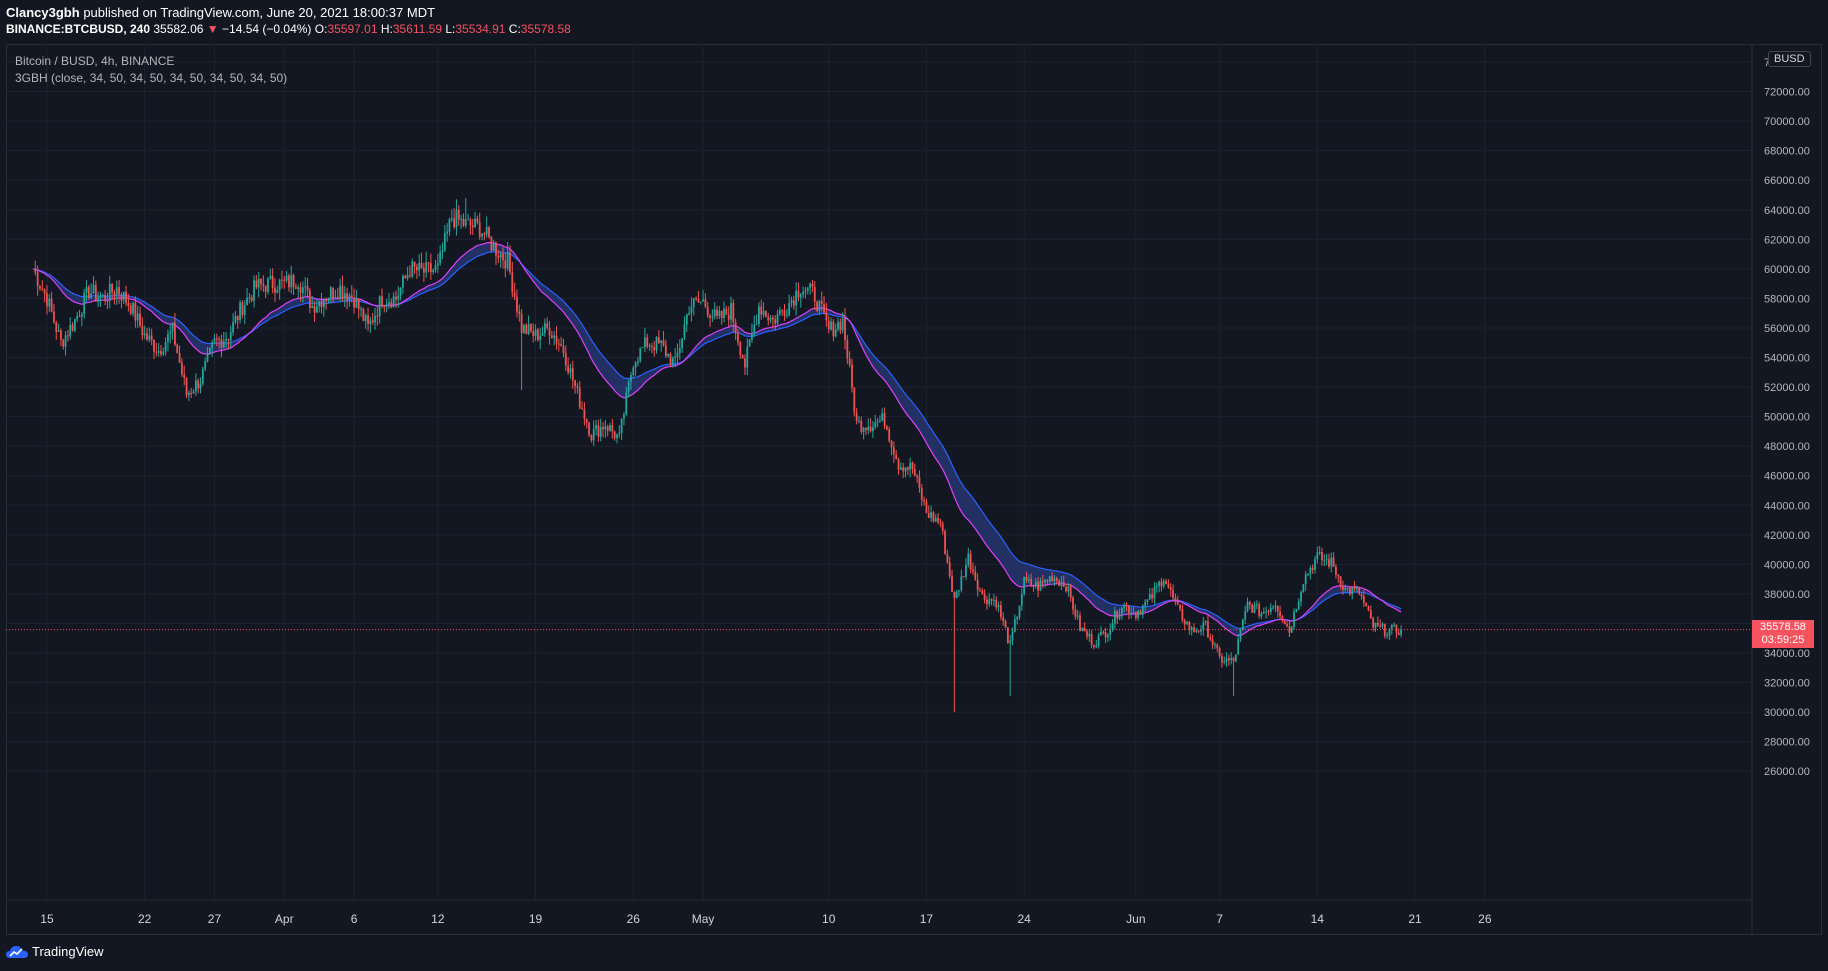 The height and width of the screenshot is (971, 1828). I want to click on price-tick-label: 56000.00, so click(1787, 329).